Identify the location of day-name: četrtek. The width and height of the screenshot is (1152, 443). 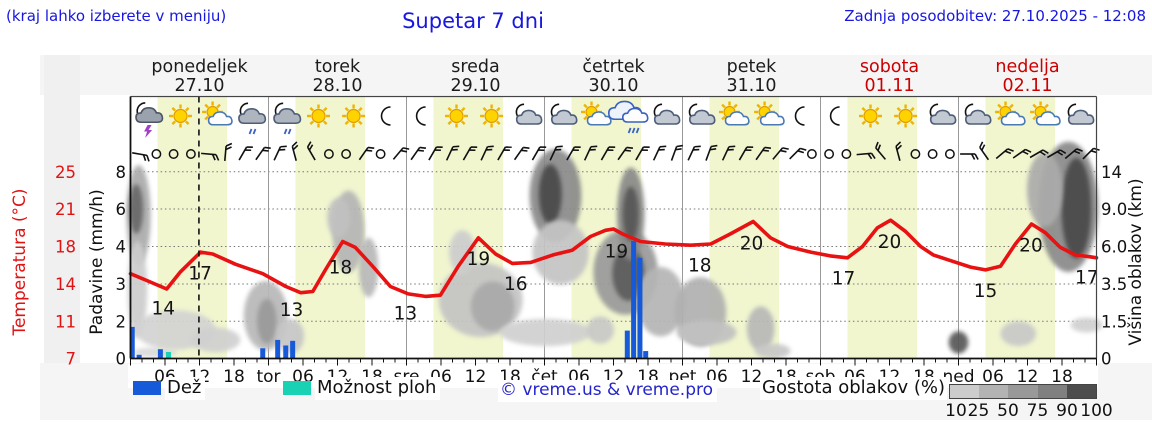
(613, 67).